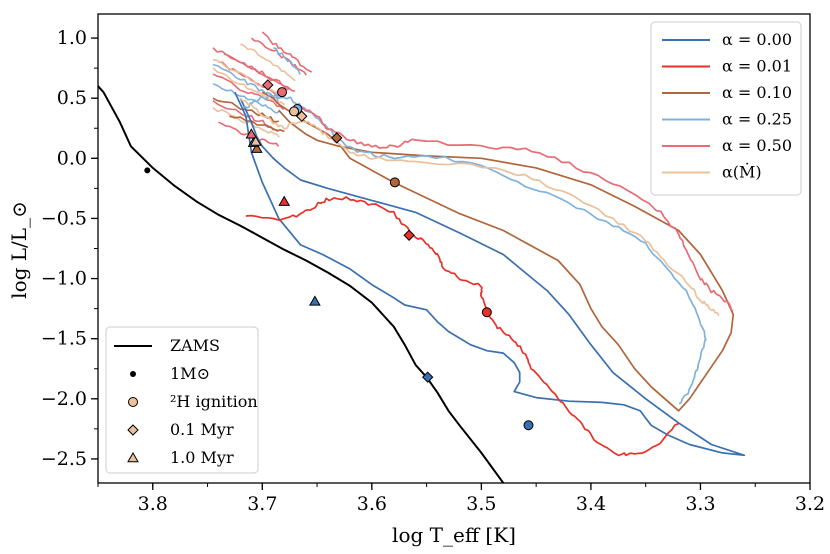  Describe the element at coordinates (700, 504) in the screenshot. I see `x-tick-label: 3.3` at that location.